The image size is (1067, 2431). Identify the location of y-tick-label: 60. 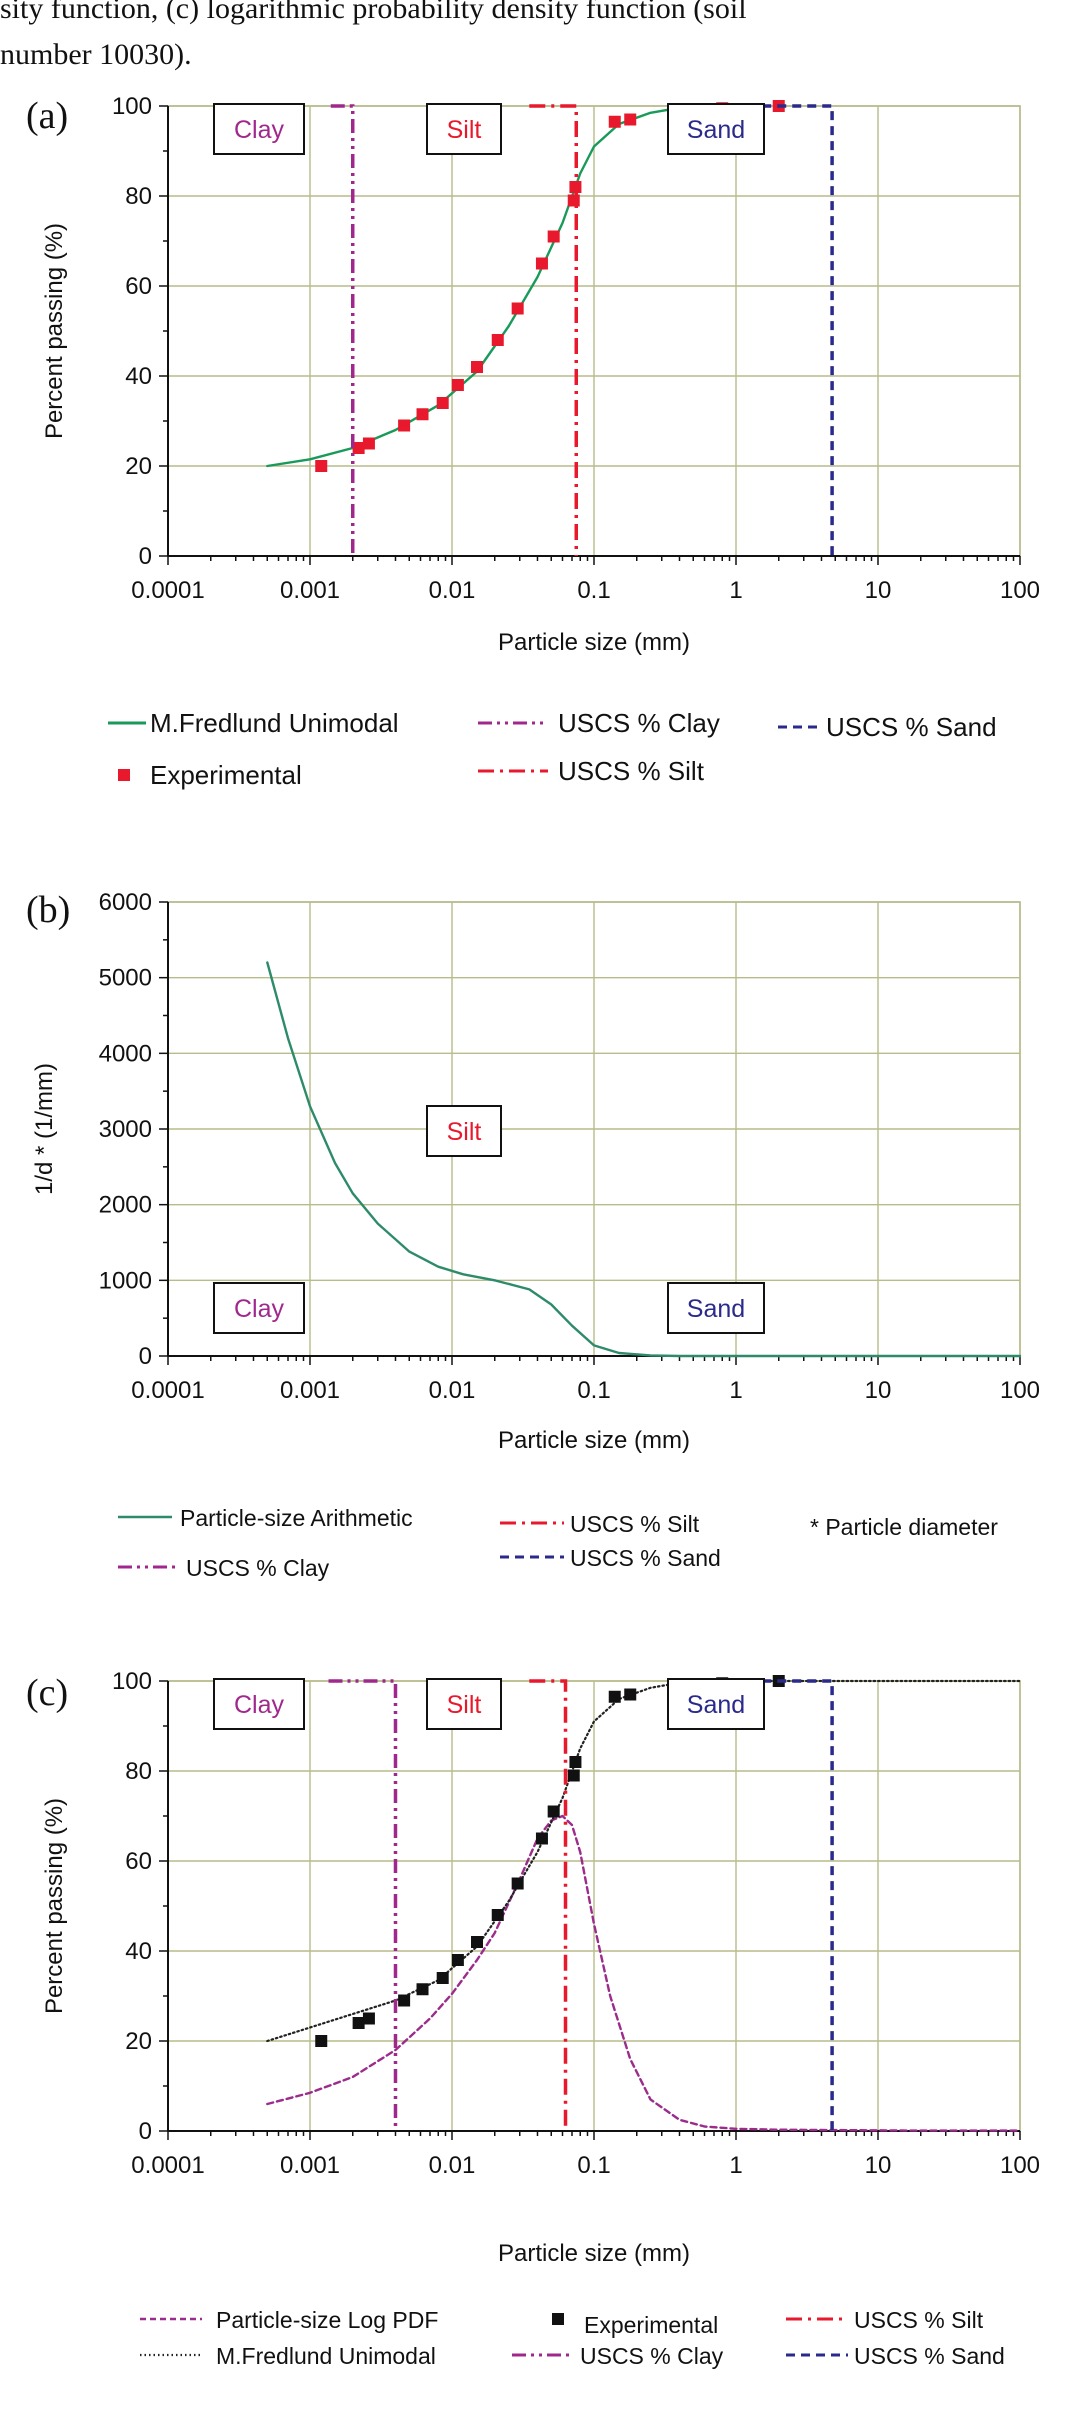
(138, 1861).